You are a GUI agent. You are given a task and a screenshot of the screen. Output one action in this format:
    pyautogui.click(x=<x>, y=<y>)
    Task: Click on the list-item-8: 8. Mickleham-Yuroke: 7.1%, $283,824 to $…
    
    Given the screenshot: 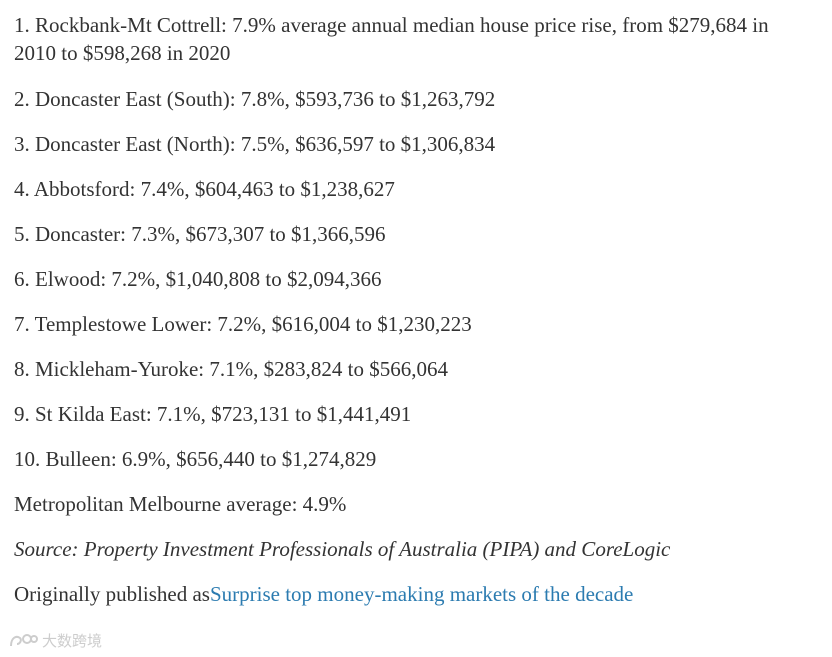 What is the action you would take?
    pyautogui.click(x=231, y=369)
    